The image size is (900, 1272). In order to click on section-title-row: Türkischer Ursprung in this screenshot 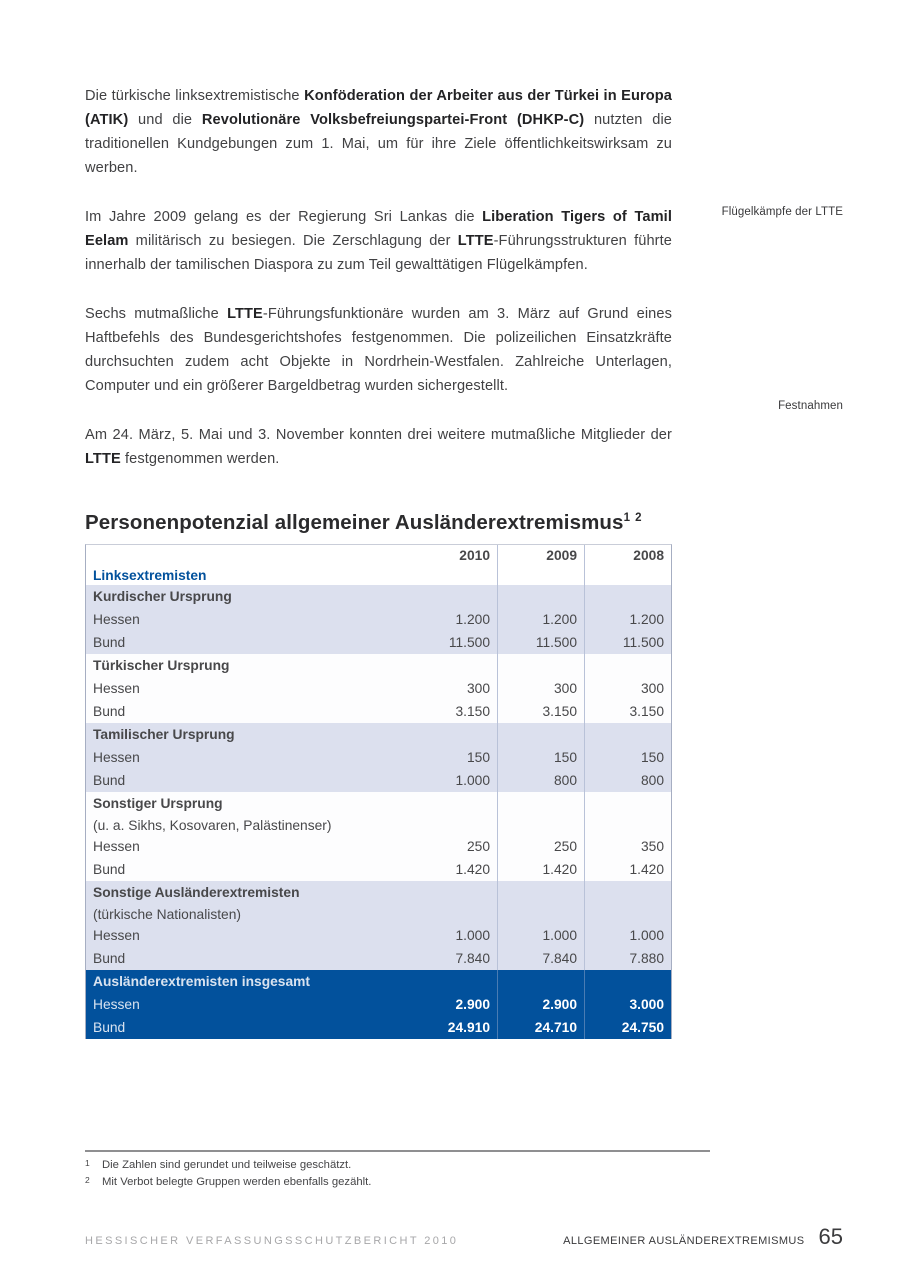, I will do `click(378, 665)`.